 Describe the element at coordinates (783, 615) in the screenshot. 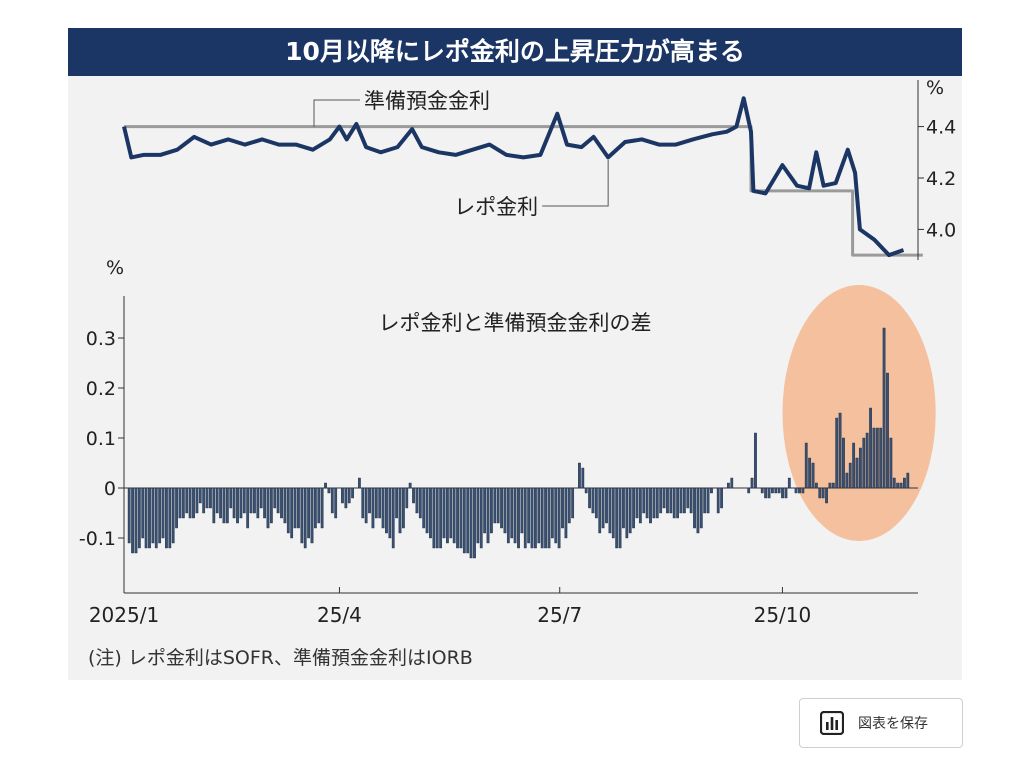

I see `x-tick-label: 25/10` at that location.